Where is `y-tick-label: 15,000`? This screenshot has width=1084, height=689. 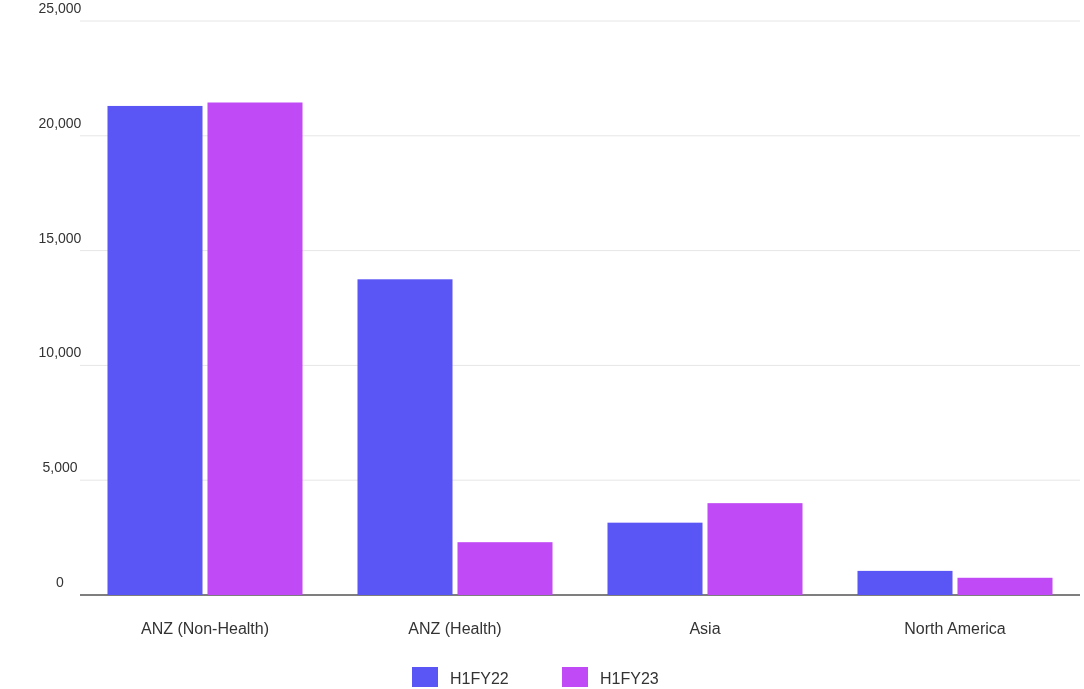 y-tick-label: 15,000 is located at coordinates (60, 237).